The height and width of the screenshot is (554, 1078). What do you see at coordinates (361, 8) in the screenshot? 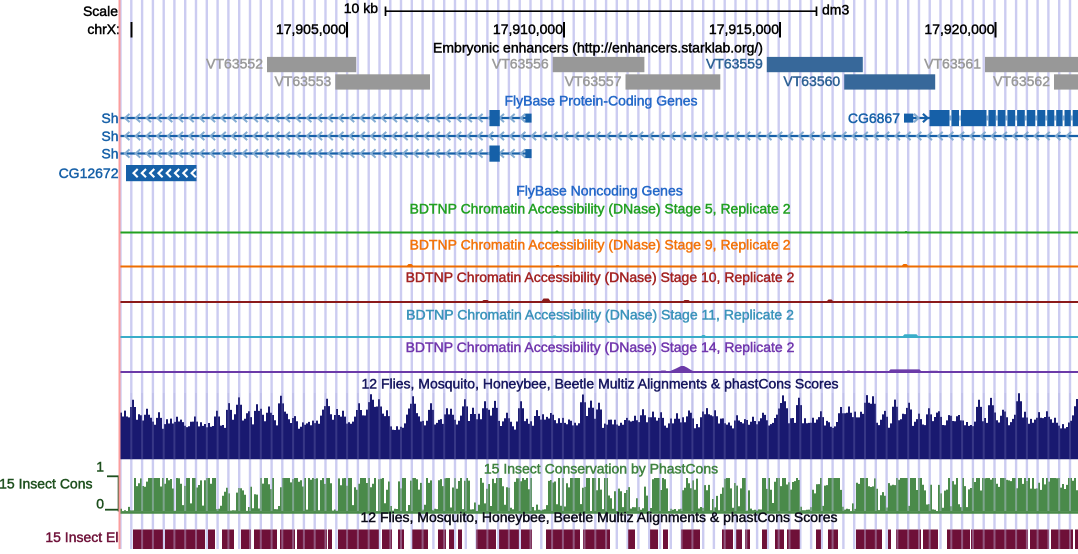
I see `svg-text: 10 kb` at bounding box center [361, 8].